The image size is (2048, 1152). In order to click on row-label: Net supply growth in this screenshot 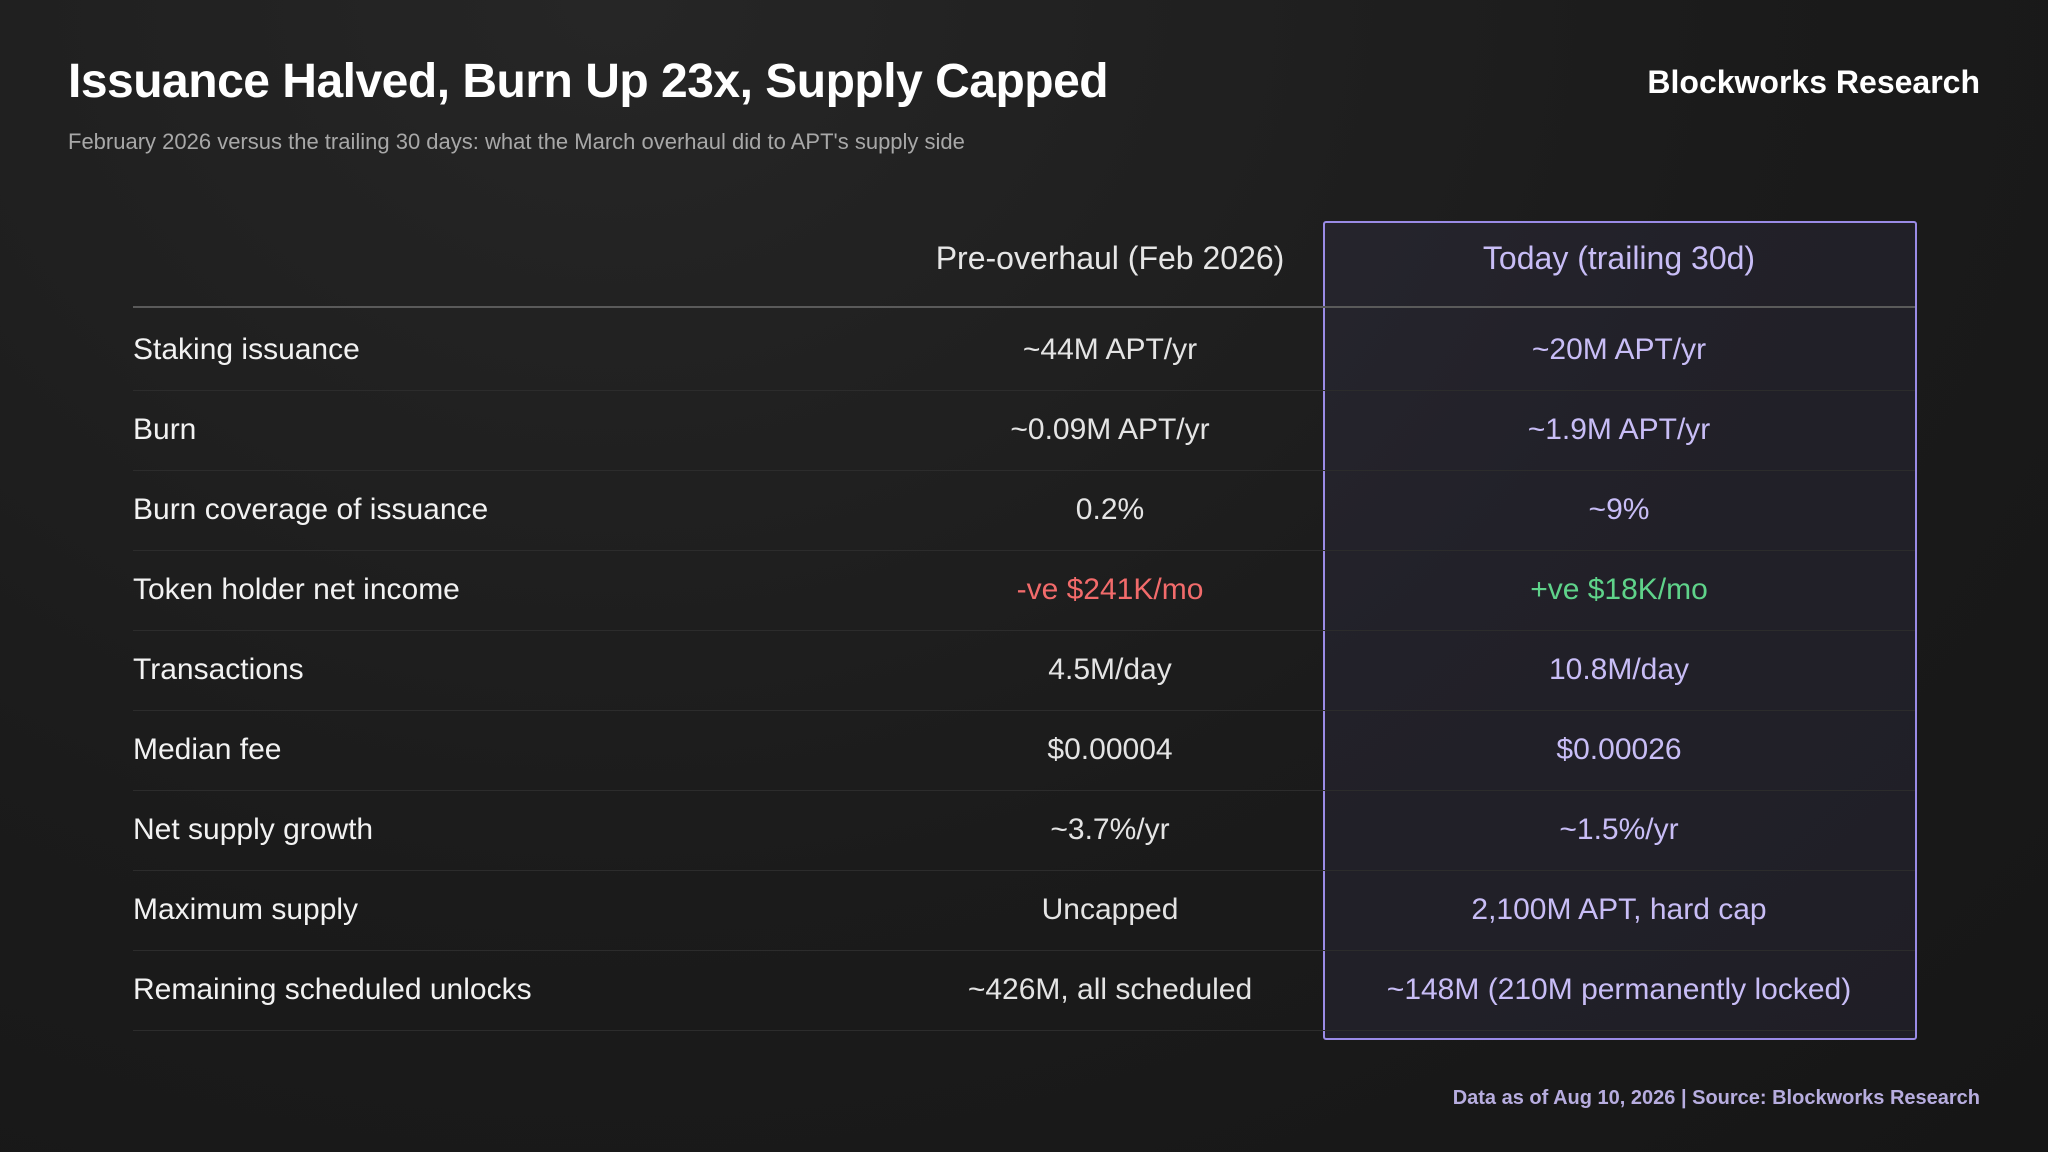, I will do `click(253, 829)`.